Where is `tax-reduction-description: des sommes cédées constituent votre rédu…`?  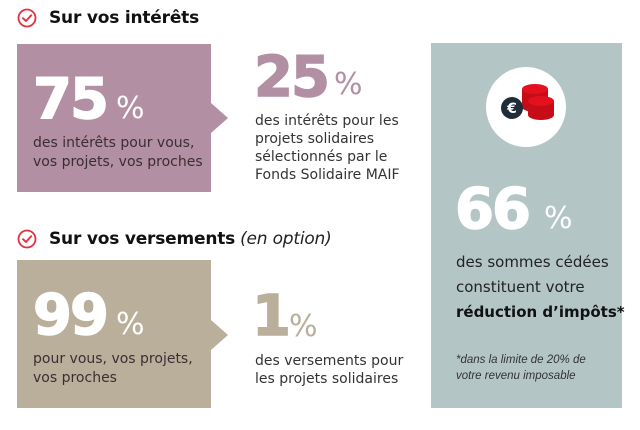 tax-reduction-description: des sommes cédées constituent votre rédu… is located at coordinates (540, 287).